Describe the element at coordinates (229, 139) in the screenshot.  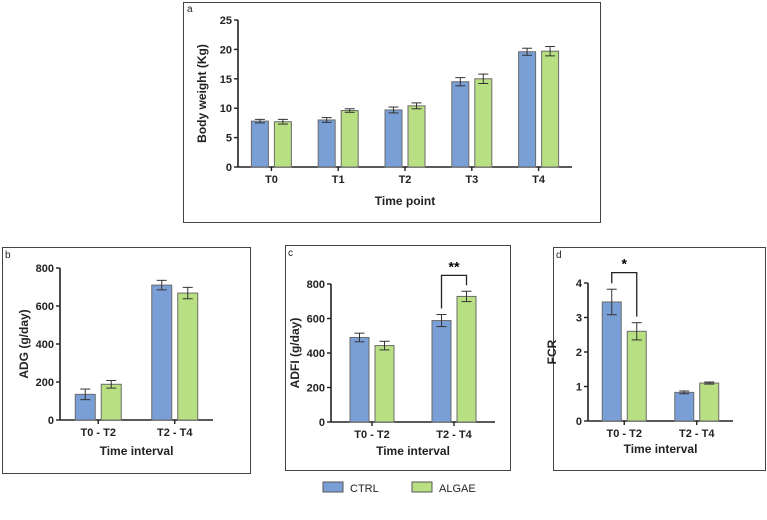
I see `y-tick-label: 5` at that location.